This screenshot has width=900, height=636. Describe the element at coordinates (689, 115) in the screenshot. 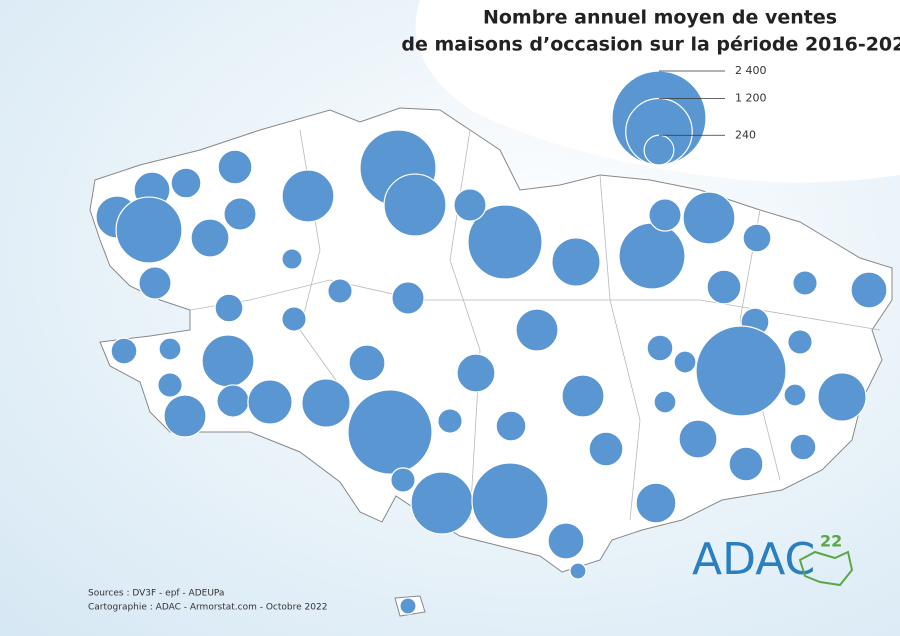

I see `legend: 2 400 1 200 240` at that location.